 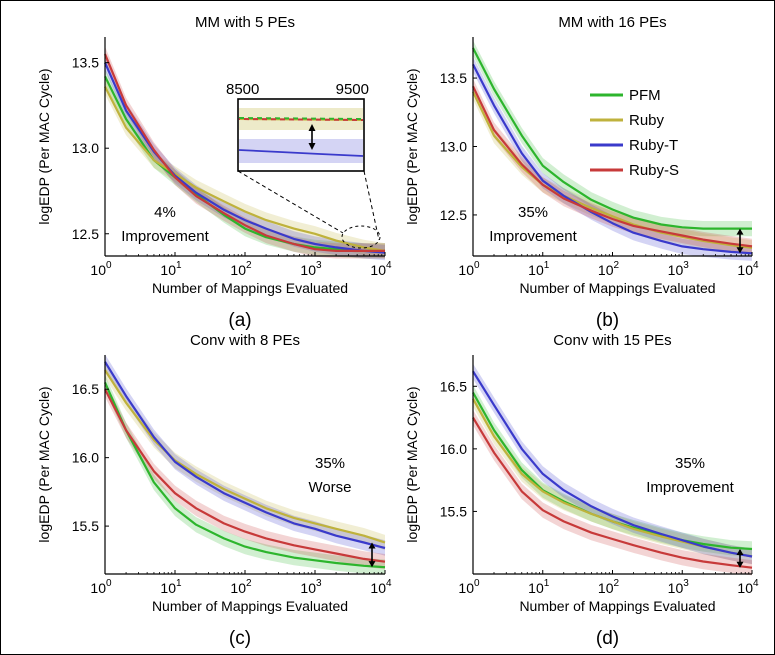 What do you see at coordinates (301, 135) in the screenshot?
I see `inset-frame` at bounding box center [301, 135].